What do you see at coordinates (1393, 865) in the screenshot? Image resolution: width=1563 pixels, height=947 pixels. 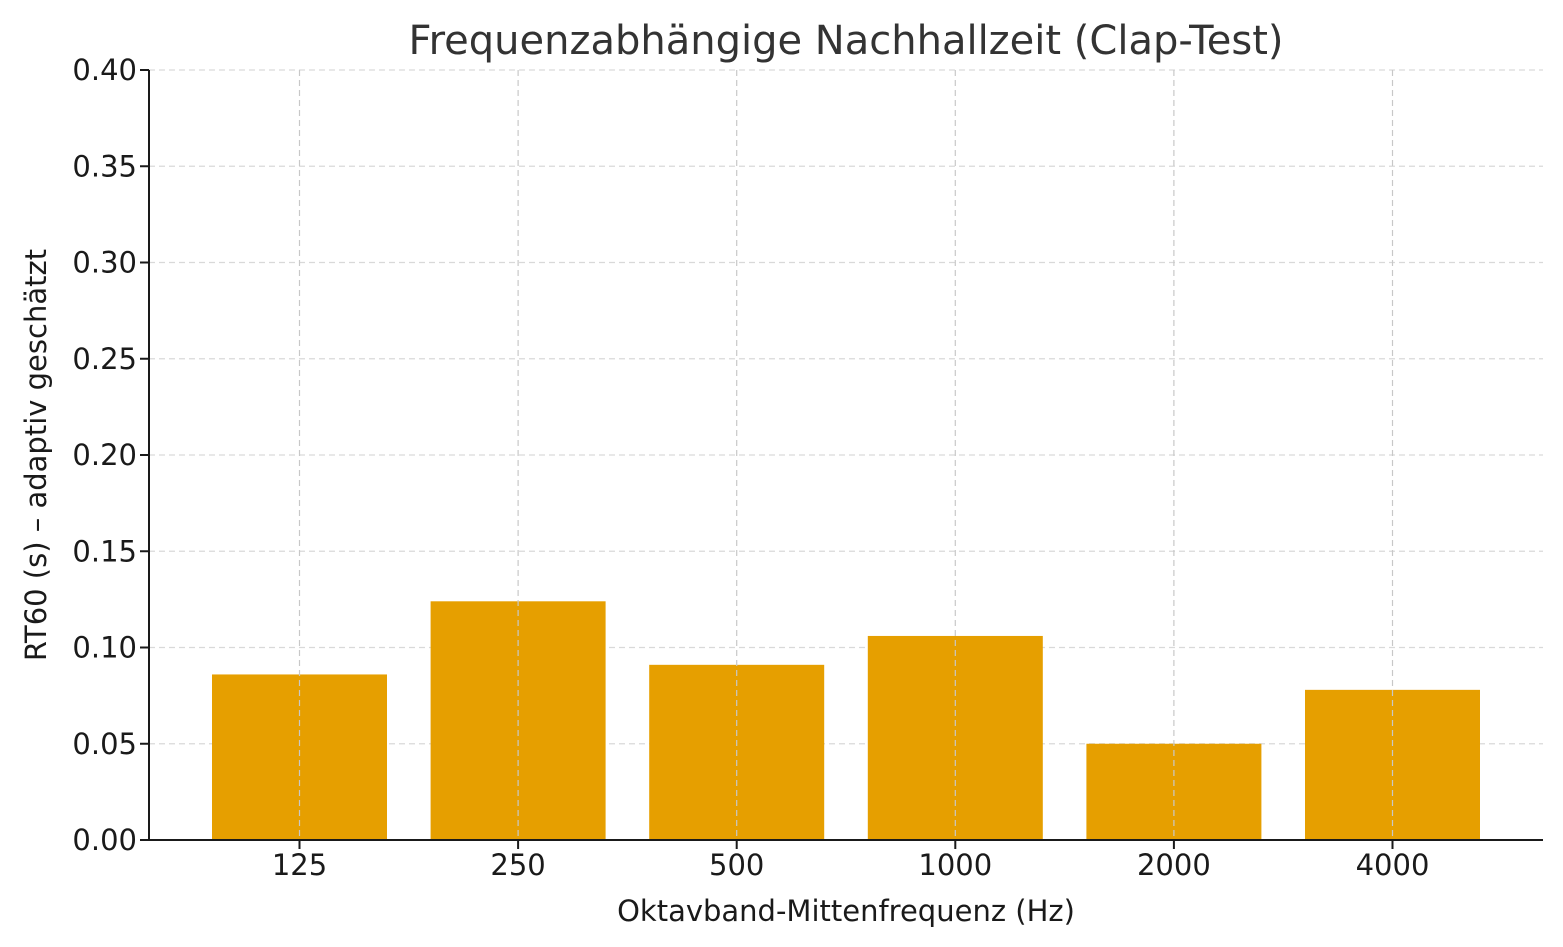 I see `x-tick-label: 4000` at bounding box center [1393, 865].